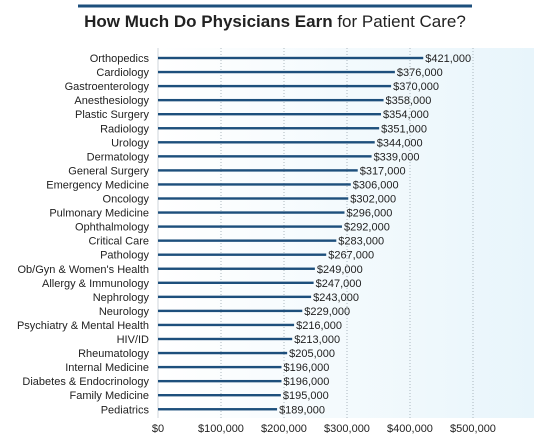 The image size is (542, 440). I want to click on category-label: Pathology, so click(124, 256).